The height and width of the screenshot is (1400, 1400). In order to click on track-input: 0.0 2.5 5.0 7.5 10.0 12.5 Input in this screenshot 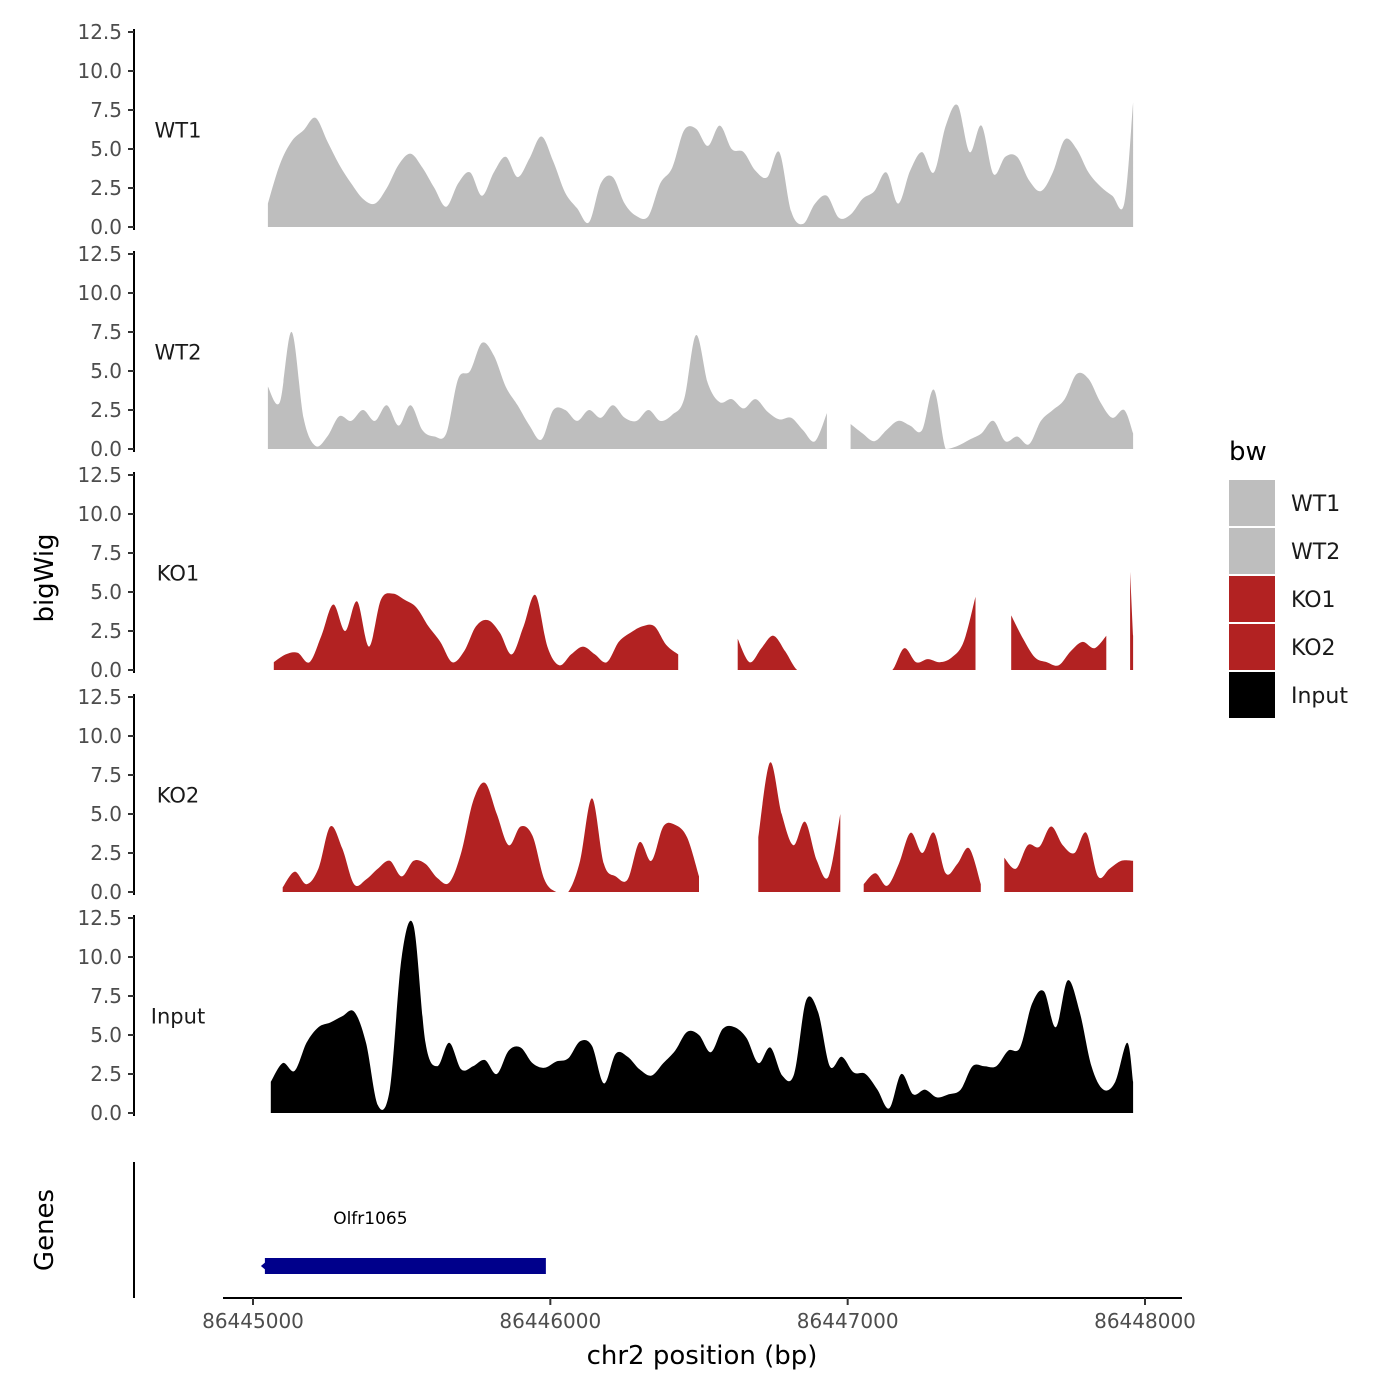, I will do `click(605, 1015)`.